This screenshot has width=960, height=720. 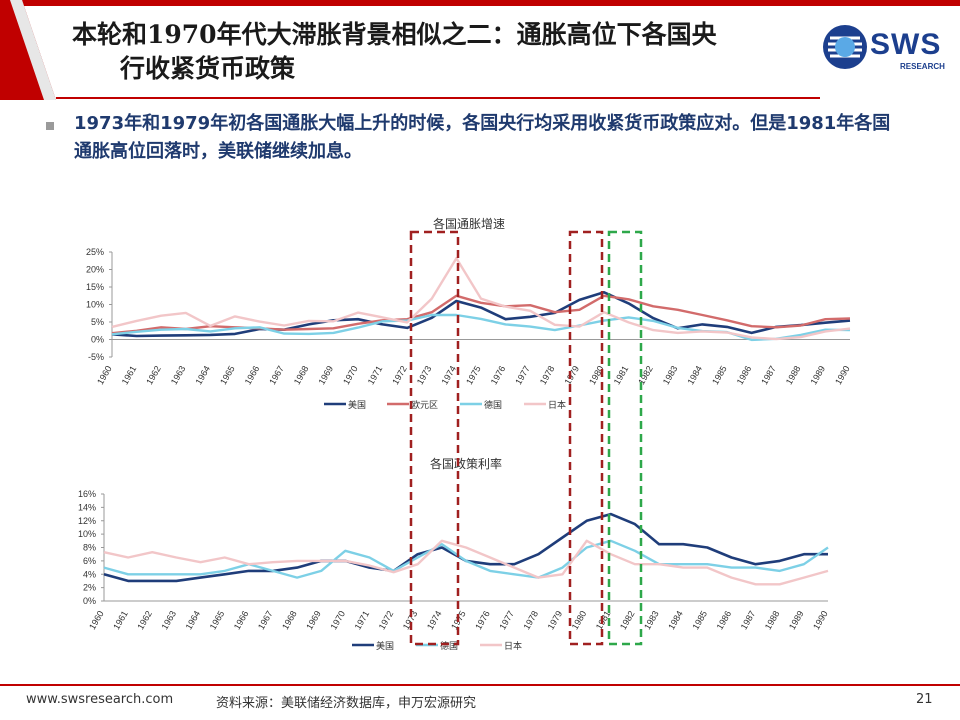 I want to click on rate-ytick-label: 12%, so click(x=87, y=521).